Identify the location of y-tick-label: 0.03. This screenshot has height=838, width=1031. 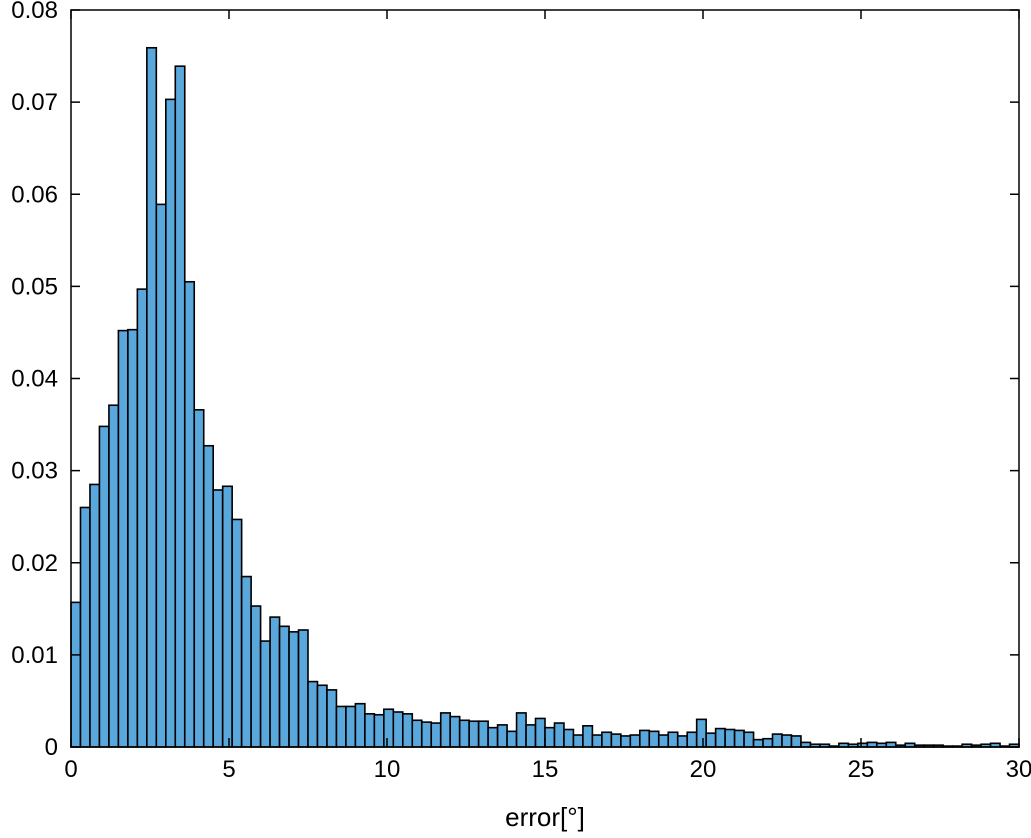
(34, 471).